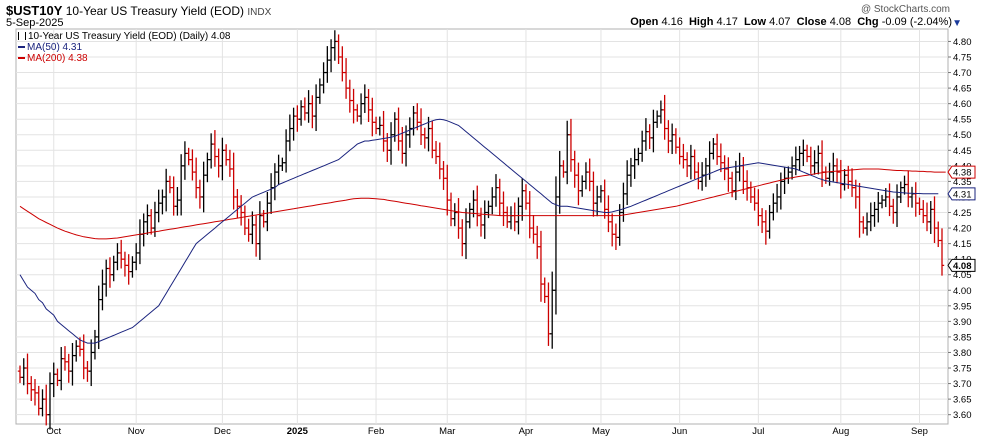 This screenshot has width=990, height=438. Describe the element at coordinates (601, 431) in the screenshot. I see `x-tick-label: May` at that location.